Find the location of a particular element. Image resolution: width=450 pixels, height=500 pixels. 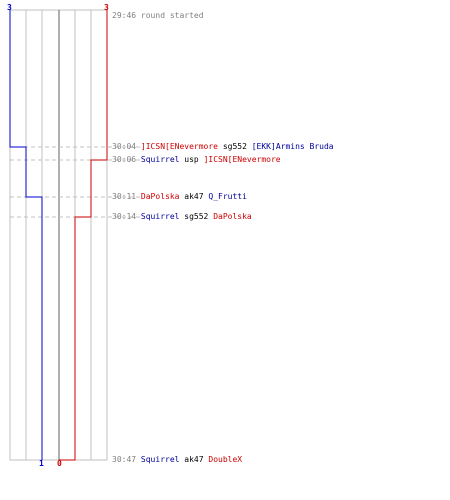

event-time: 30:06 is located at coordinates (124, 159).